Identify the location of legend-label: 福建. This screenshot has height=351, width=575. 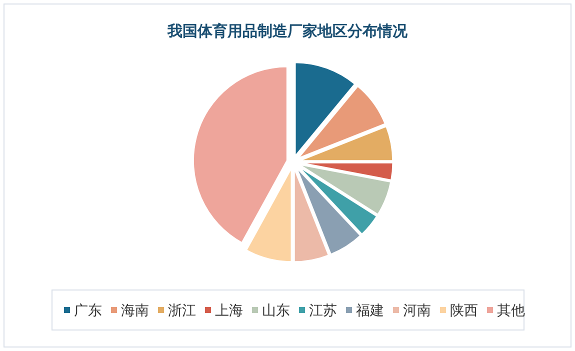
(370, 311).